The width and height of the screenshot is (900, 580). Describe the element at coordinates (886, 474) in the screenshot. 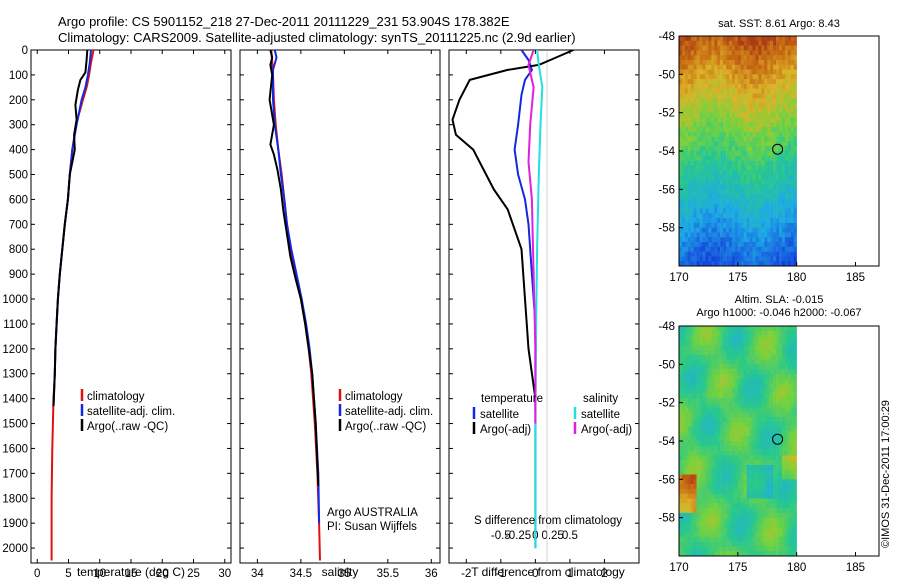

I see `imos-watermark: ©IMOS 31-Dec-2011 17:00:29` at that location.